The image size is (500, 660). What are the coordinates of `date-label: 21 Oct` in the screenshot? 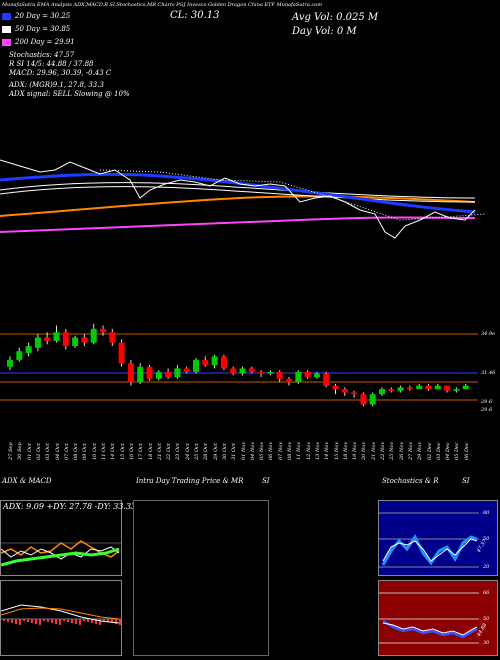 It's located at (159, 451).